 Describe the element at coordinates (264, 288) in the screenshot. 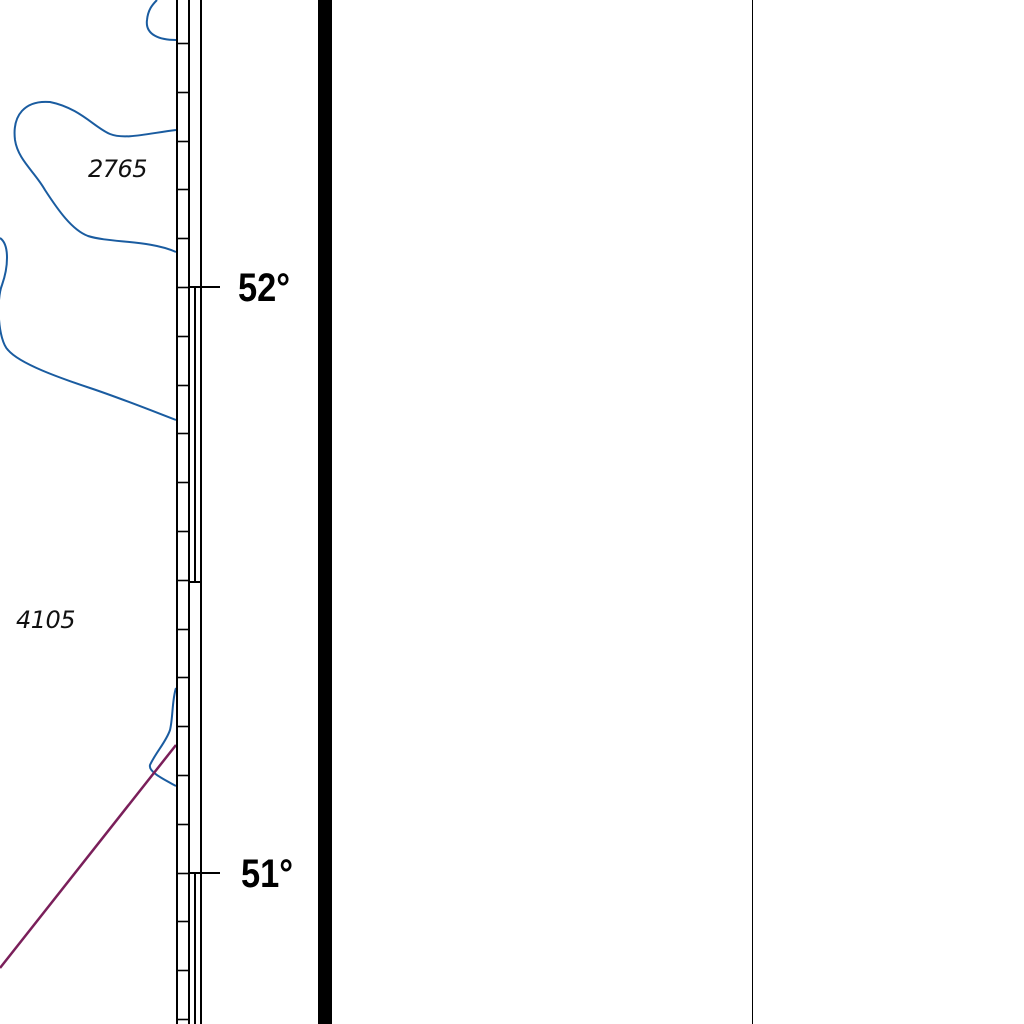

I see `latitude-label-52: 52°` at that location.